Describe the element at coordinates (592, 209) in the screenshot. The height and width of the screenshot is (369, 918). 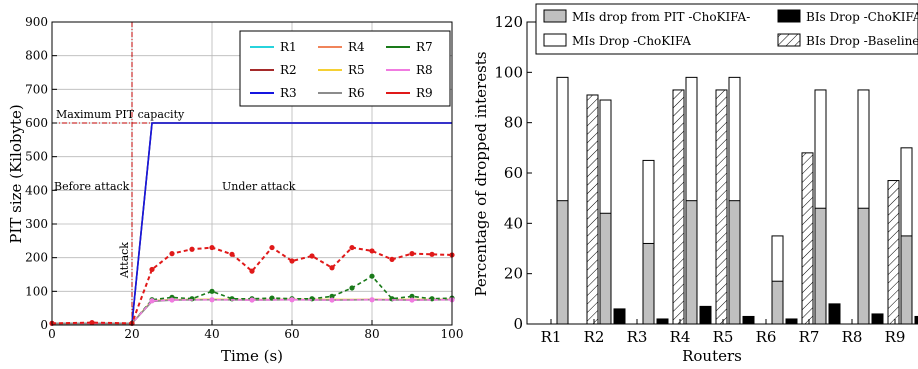
I see `bar-baseline-r2` at that location.